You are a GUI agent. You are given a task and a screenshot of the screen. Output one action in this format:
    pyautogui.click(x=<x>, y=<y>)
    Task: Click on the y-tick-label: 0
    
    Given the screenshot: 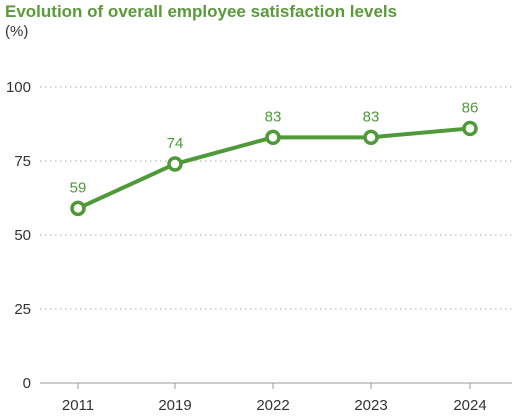 What is the action you would take?
    pyautogui.click(x=27, y=383)
    